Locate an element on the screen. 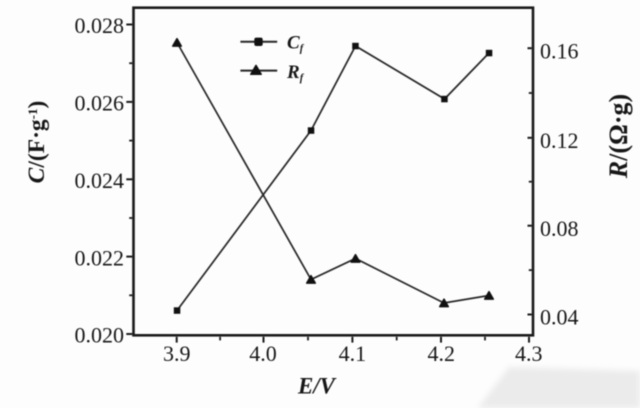 Image resolution: width=640 pixels, height=408 pixels. svg-text: 4.0 is located at coordinates (263, 353).